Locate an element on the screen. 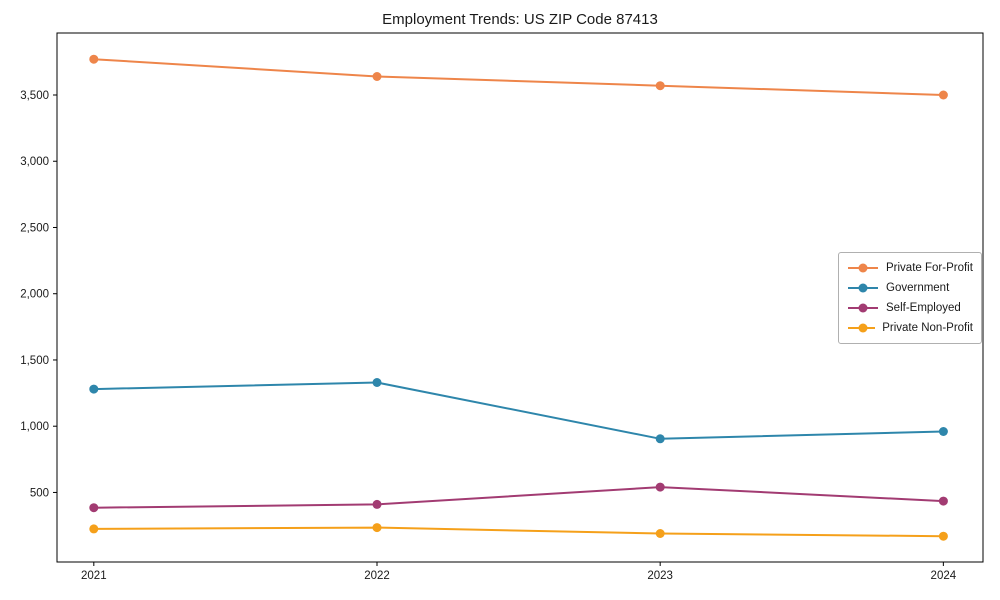 The height and width of the screenshot is (600, 1000). x-tick-label: 2024 is located at coordinates (944, 576).